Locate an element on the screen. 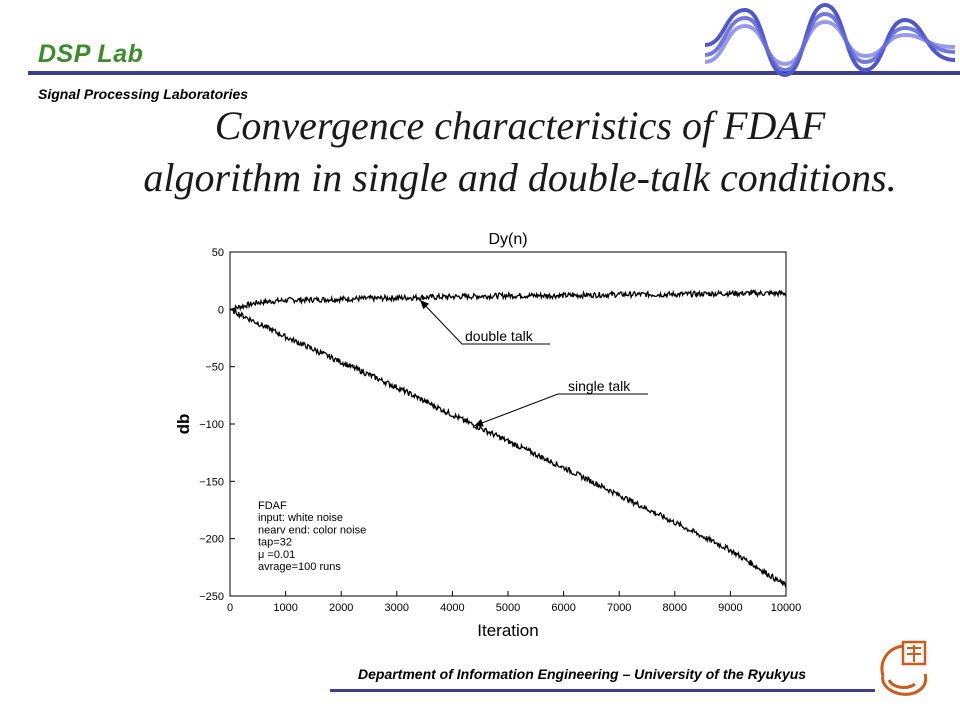 The height and width of the screenshot is (720, 960). info-box-line: tap=32 is located at coordinates (275, 543).